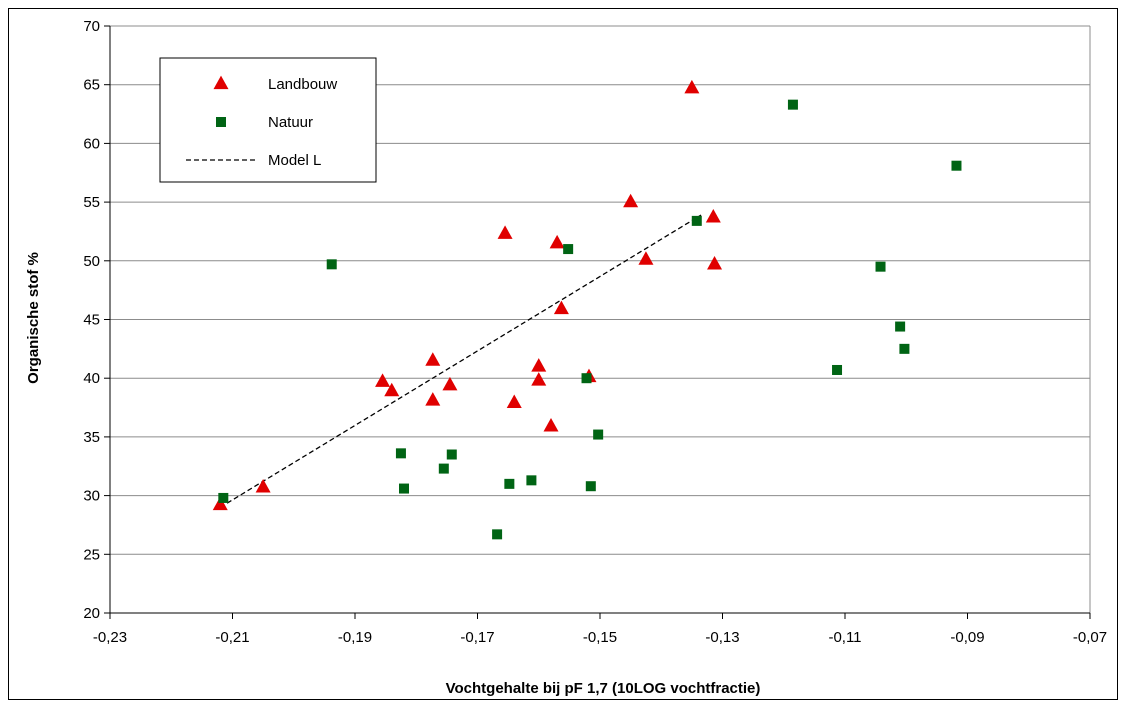 The height and width of the screenshot is (708, 1127). What do you see at coordinates (355, 637) in the screenshot?
I see `x-tick-label: -0,19` at bounding box center [355, 637].